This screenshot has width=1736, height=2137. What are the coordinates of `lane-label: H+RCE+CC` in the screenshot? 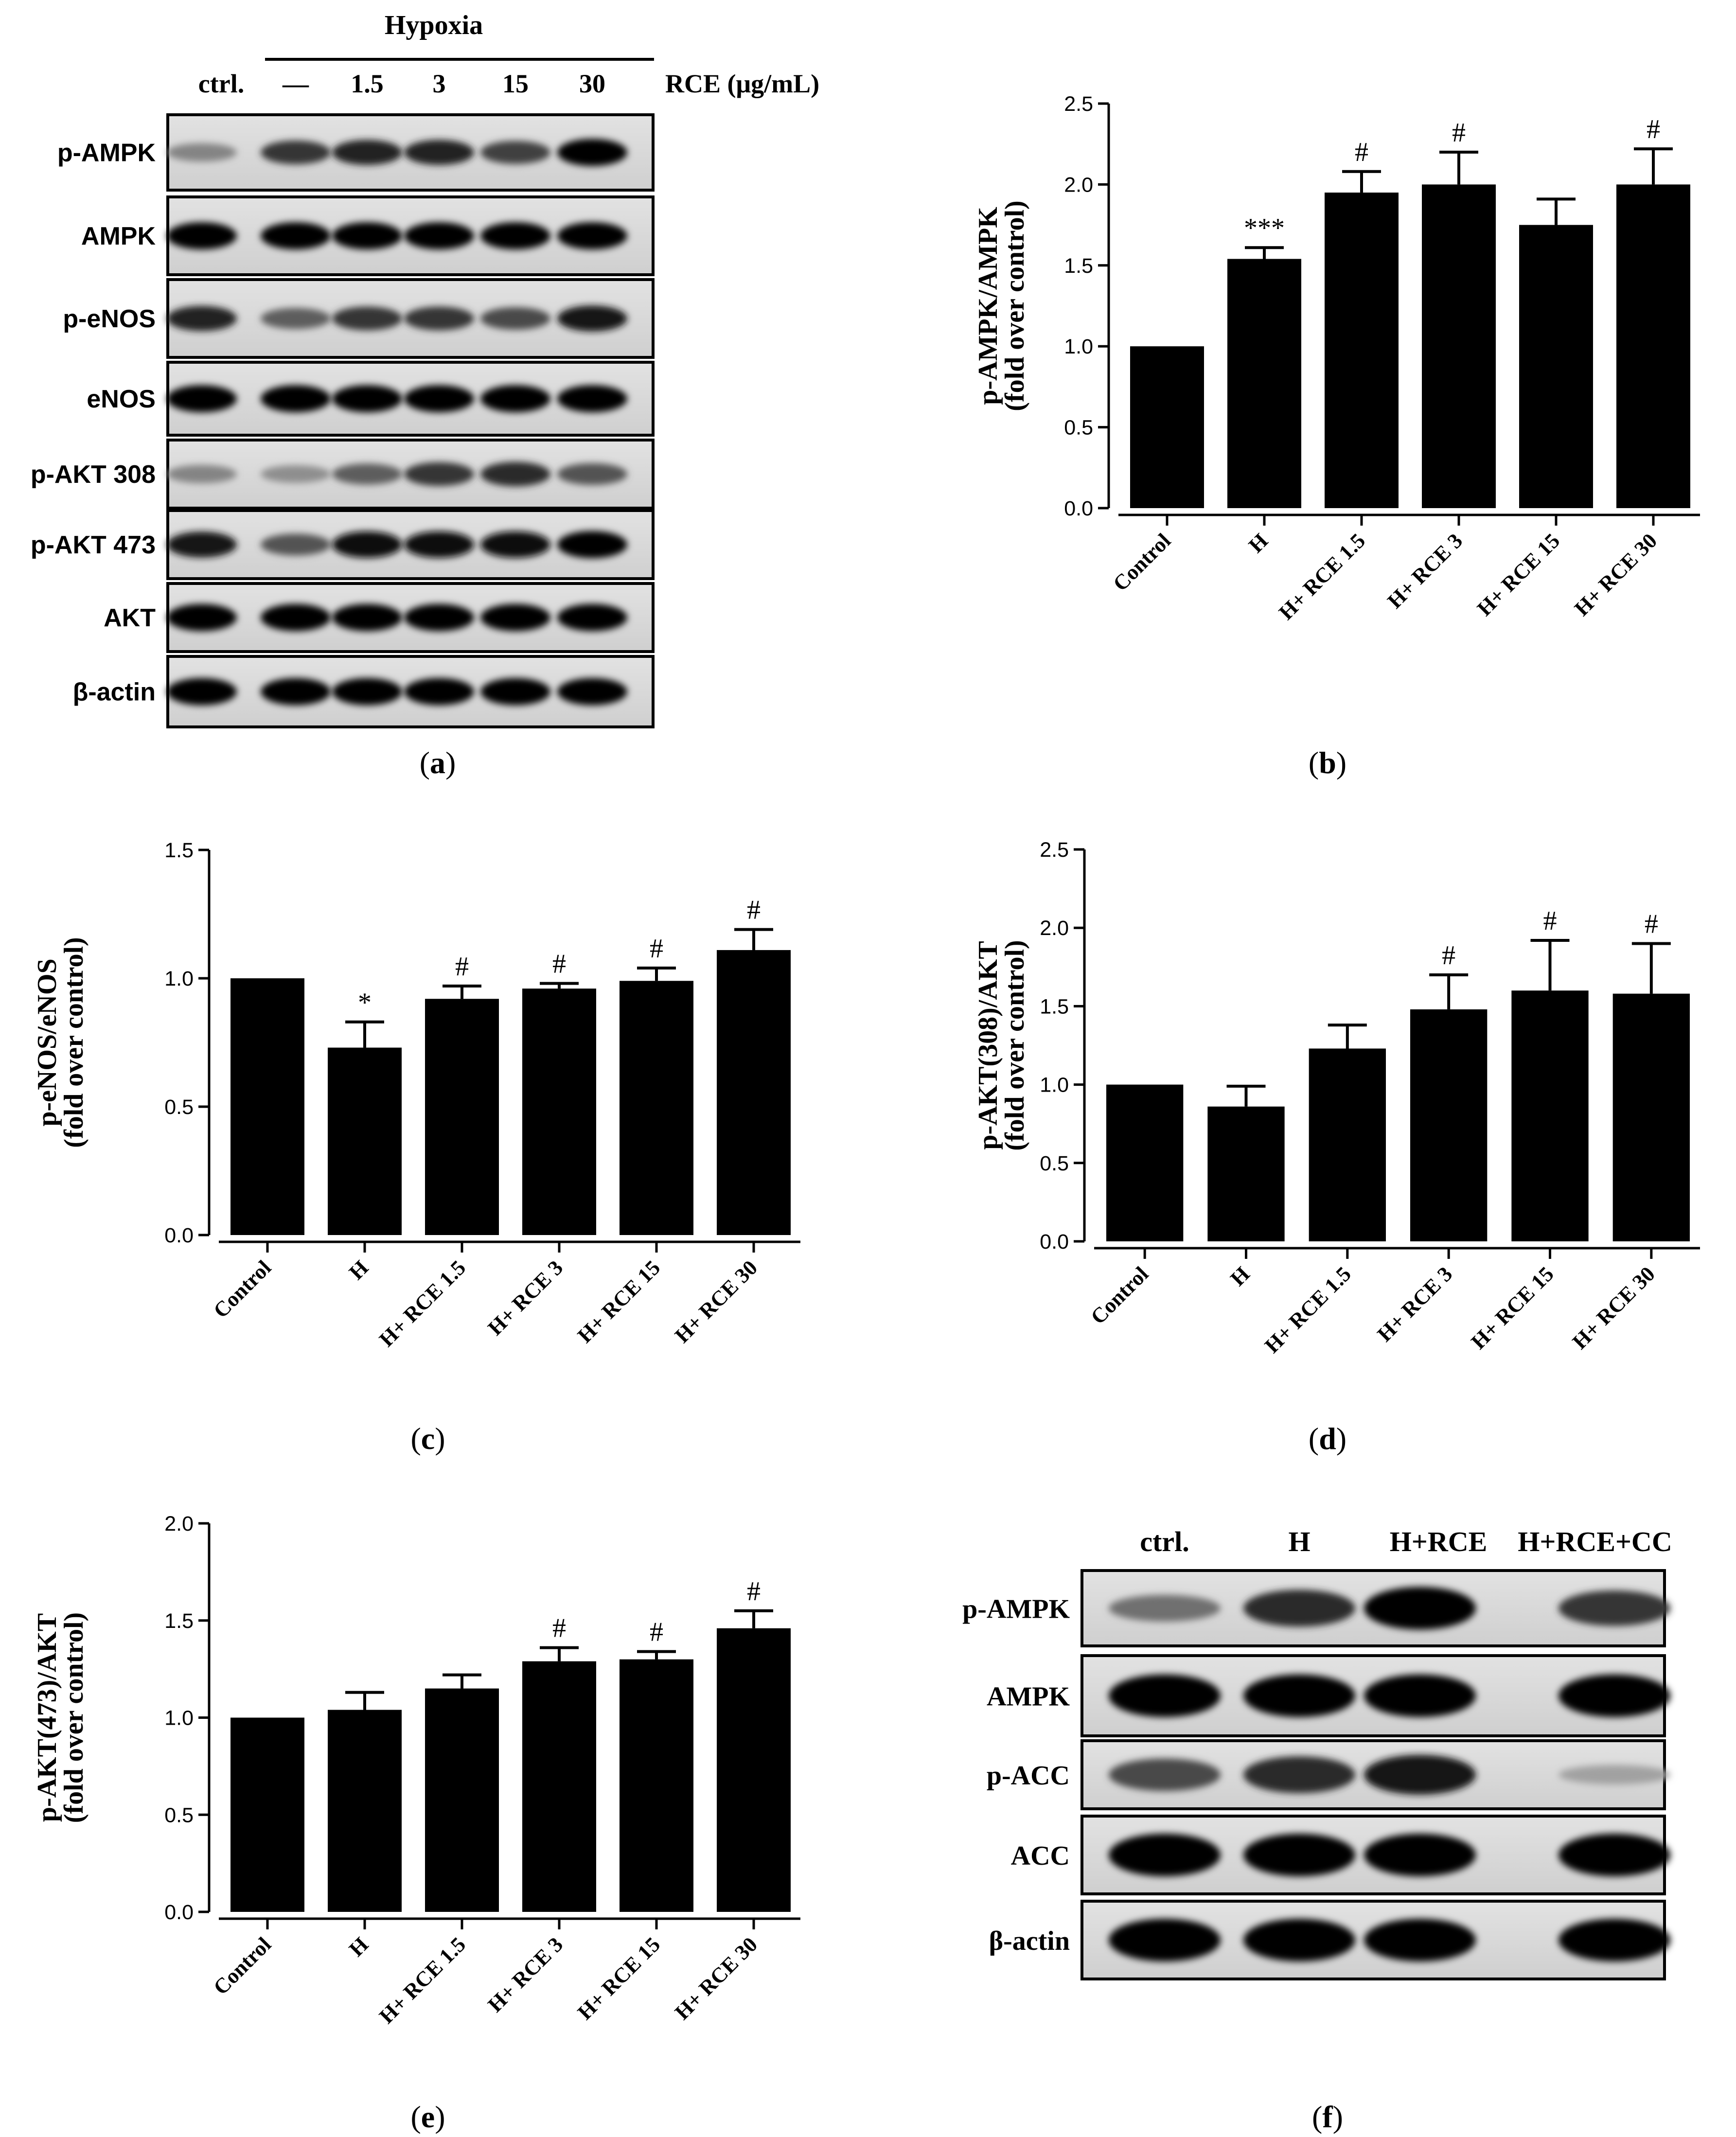 It's located at (1595, 1541).